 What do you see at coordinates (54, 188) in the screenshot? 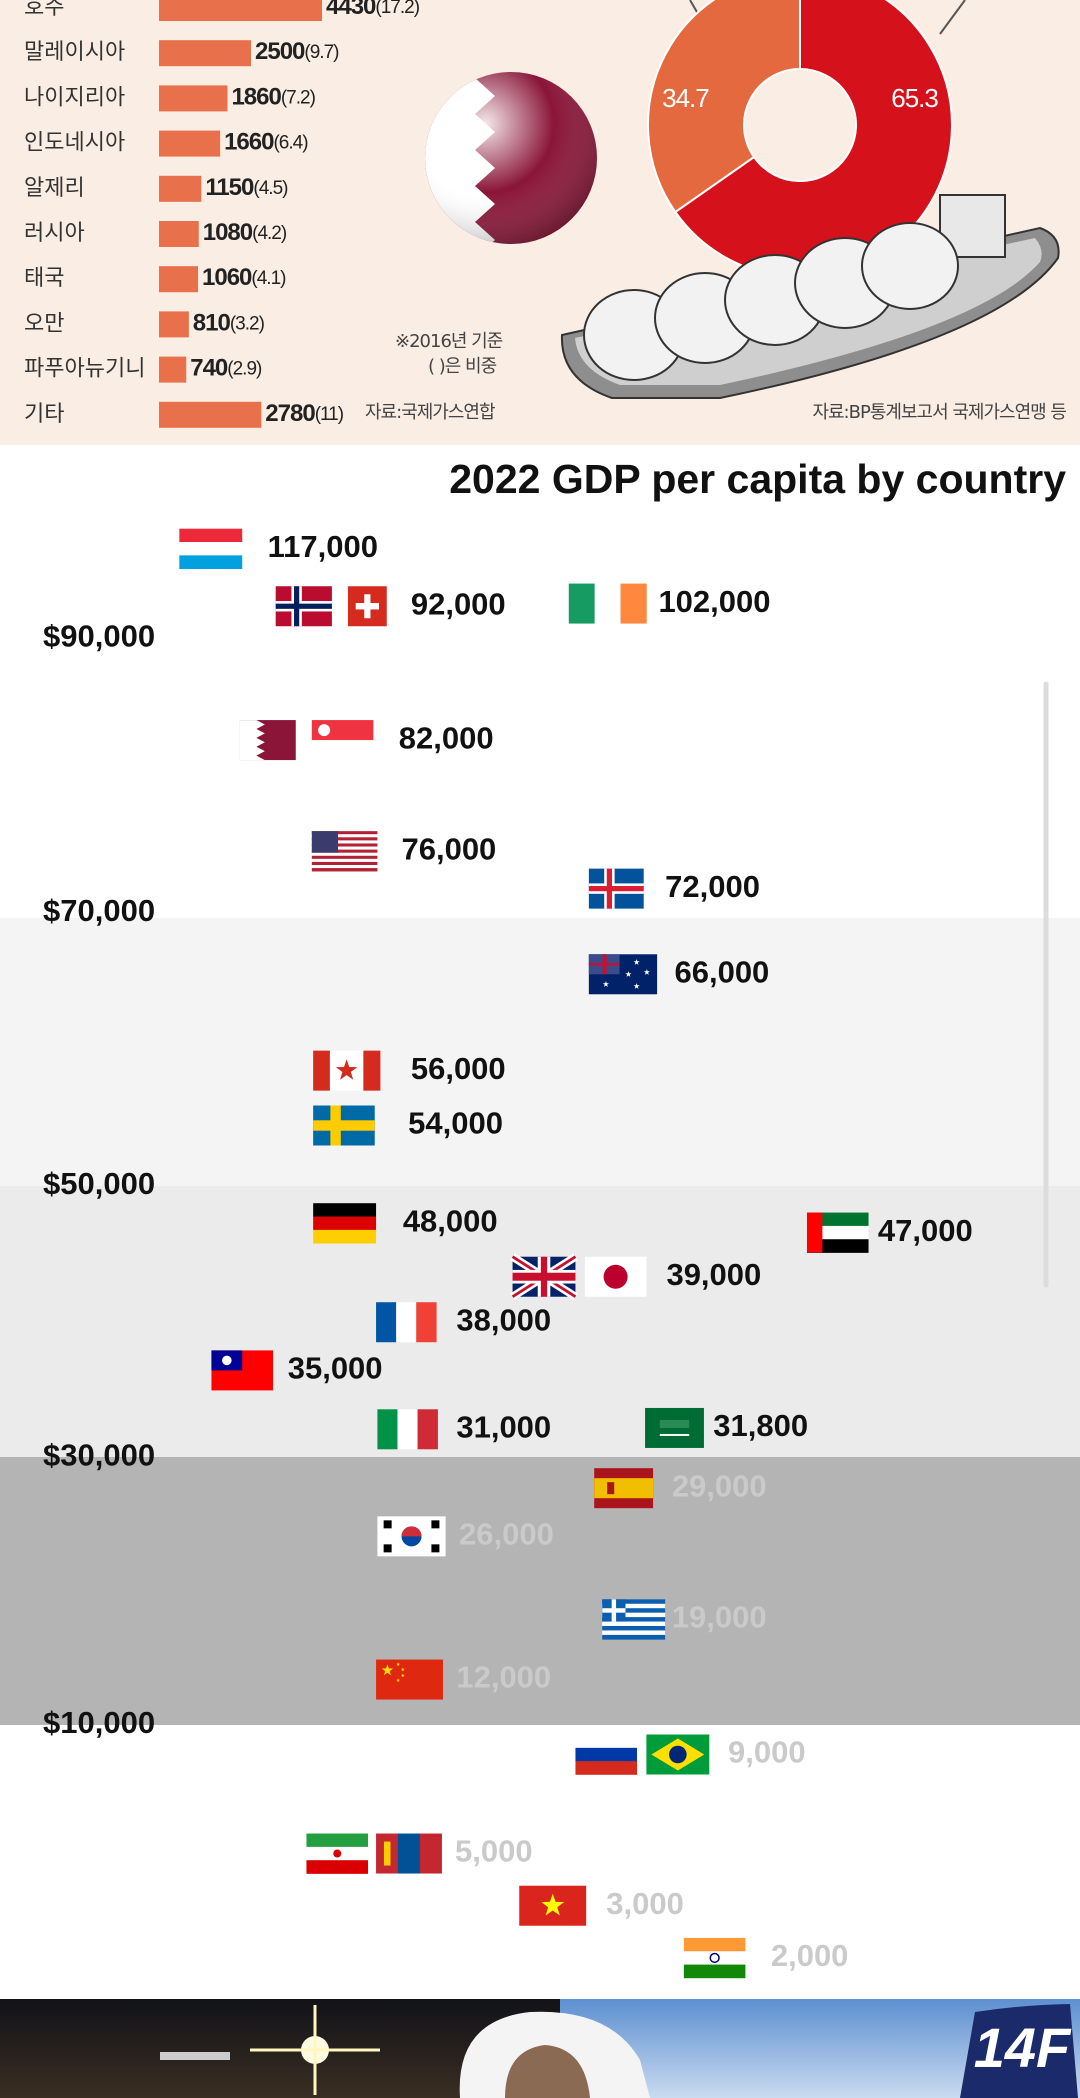
I see `category-label: 알제리` at bounding box center [54, 188].